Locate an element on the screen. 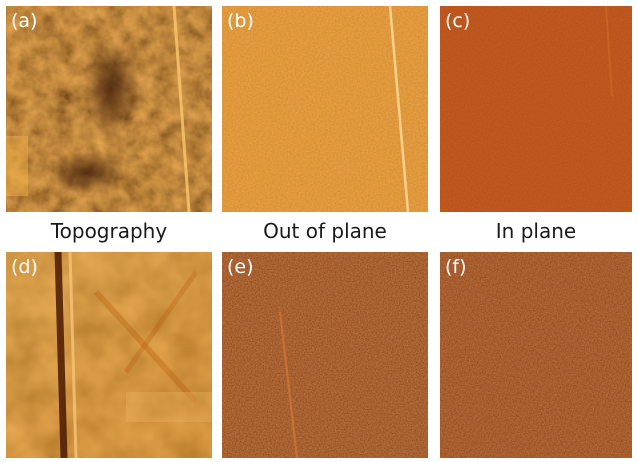 The image size is (638, 462). panel-label: (b) is located at coordinates (240, 21).